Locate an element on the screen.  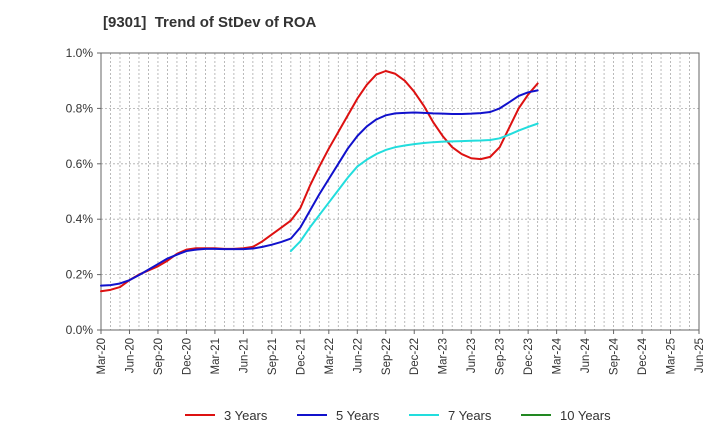
series-line-7-years is located at coordinates (414, 187).